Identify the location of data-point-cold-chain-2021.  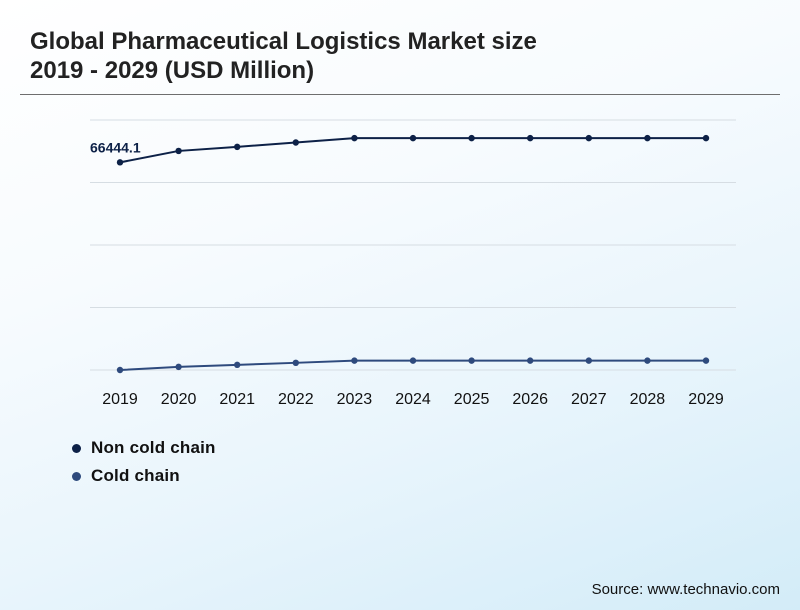
(237, 365).